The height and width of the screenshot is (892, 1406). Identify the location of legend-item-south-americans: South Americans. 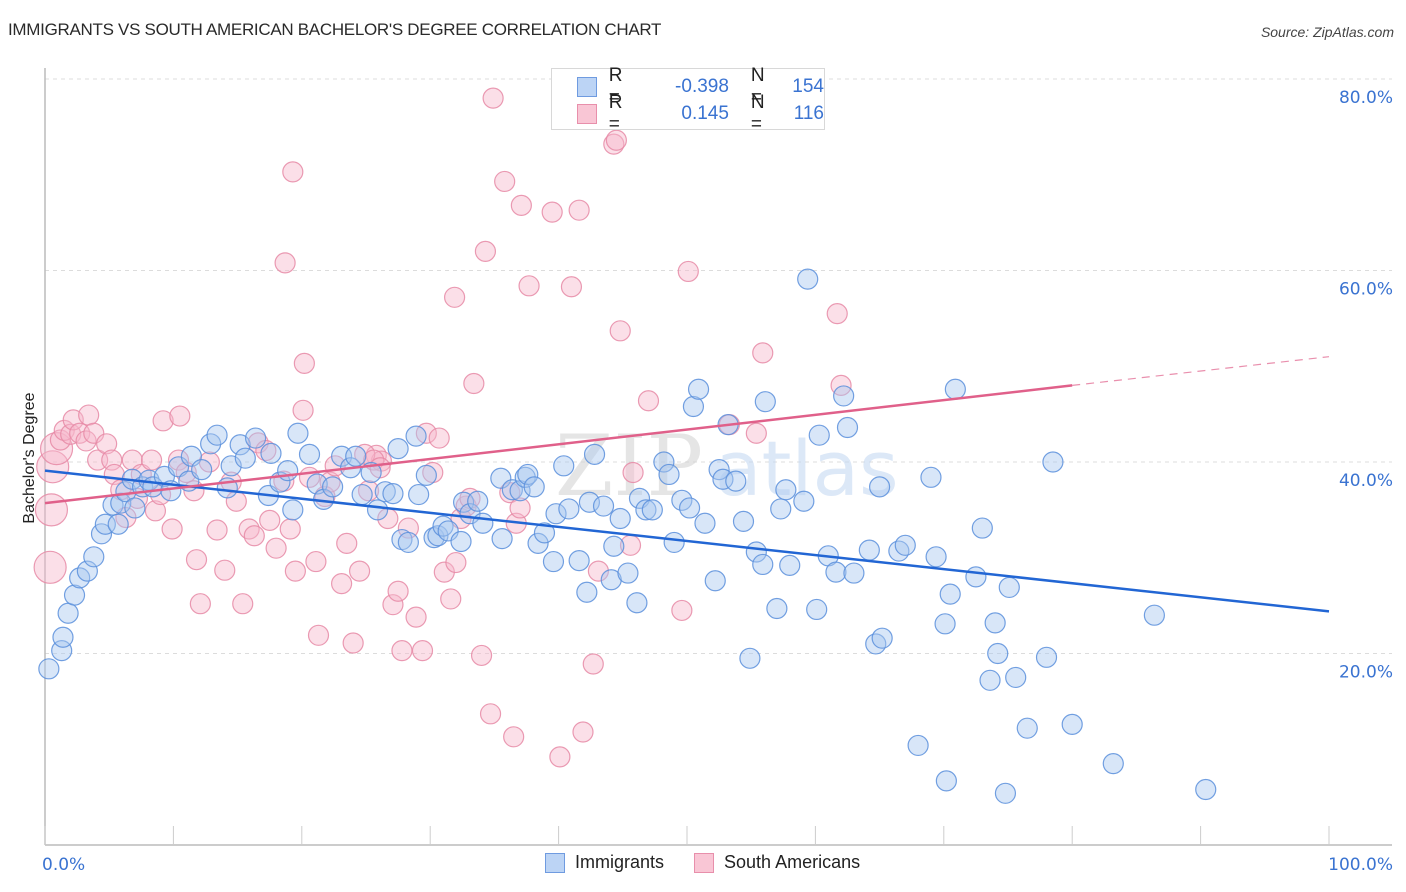
(777, 862).